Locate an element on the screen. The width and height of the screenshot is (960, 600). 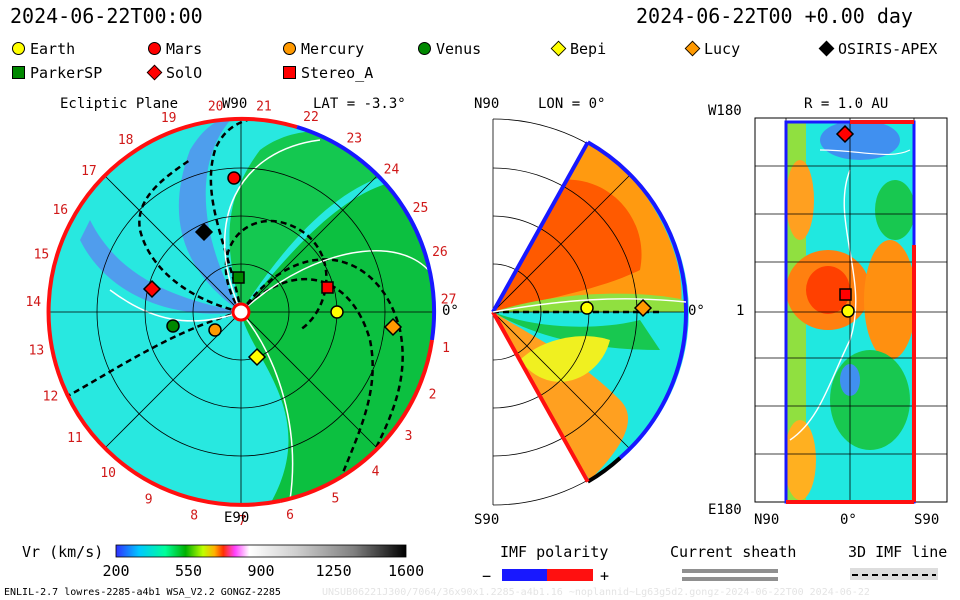
colorbar-tick-200: 200 is located at coordinates (116, 571).